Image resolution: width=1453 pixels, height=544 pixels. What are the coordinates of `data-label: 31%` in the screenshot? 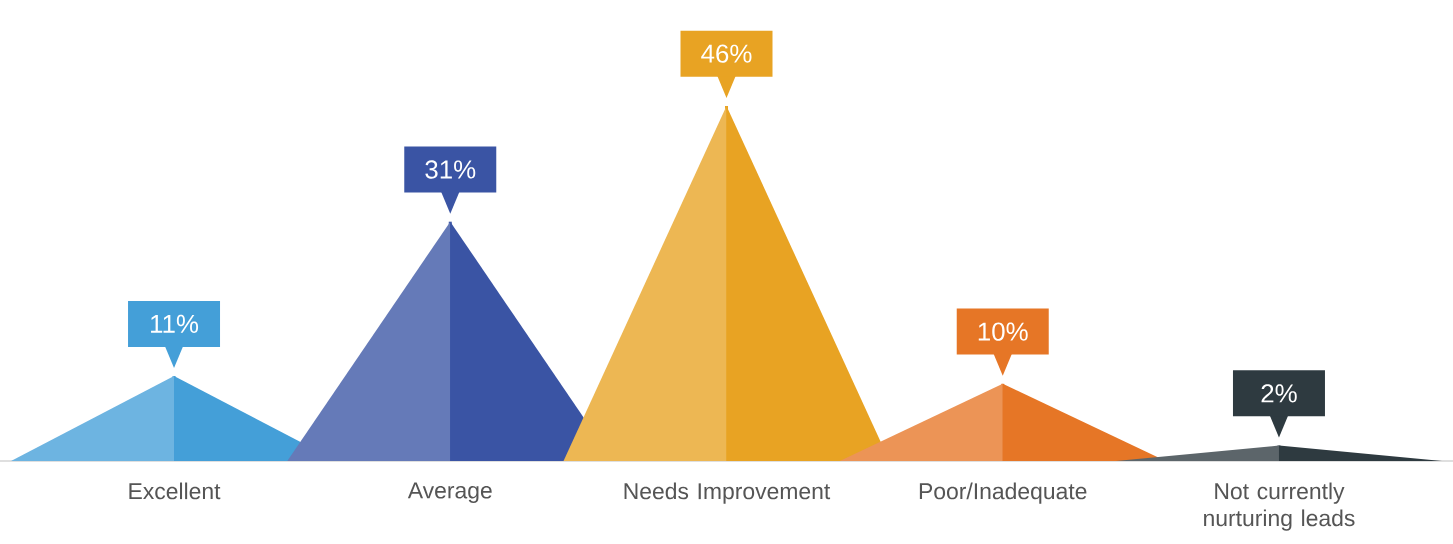 It's located at (450, 169).